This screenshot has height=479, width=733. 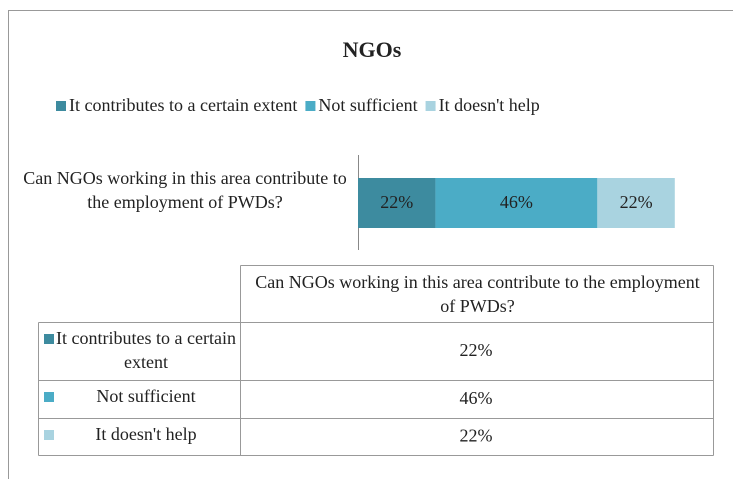 What do you see at coordinates (489, 105) in the screenshot?
I see `legend-label: It doesn't help` at bounding box center [489, 105].